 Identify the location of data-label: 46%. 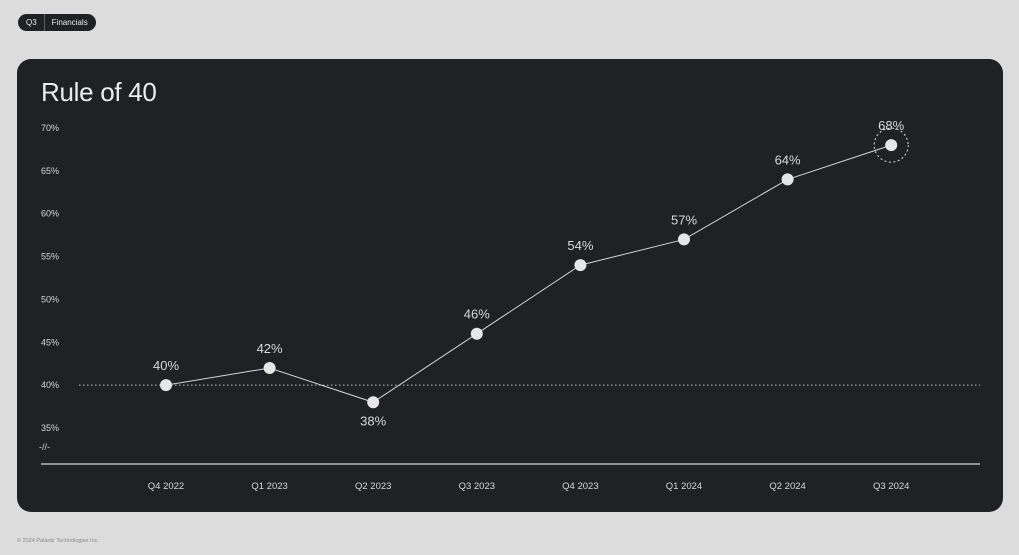
(477, 314).